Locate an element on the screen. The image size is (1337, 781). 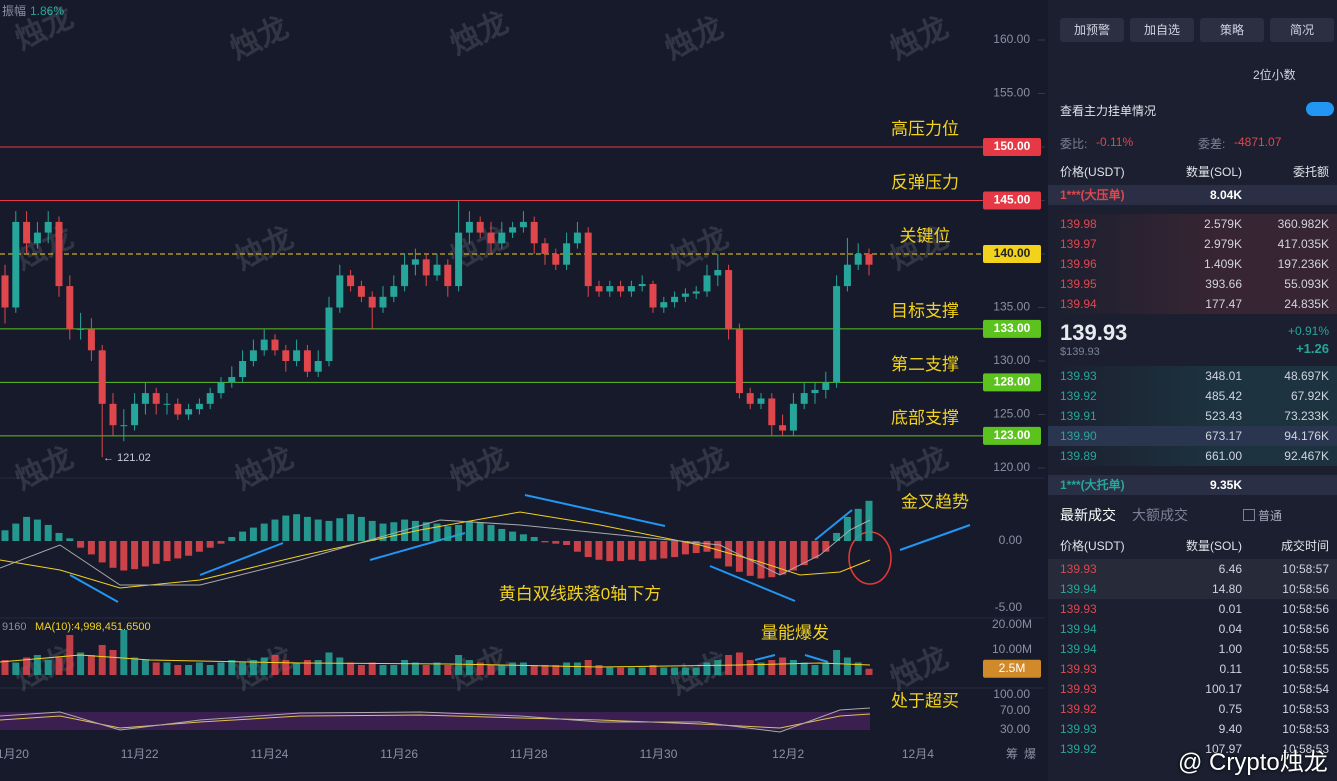
bid-cell: 92.467K is located at coordinates (1306, 456).